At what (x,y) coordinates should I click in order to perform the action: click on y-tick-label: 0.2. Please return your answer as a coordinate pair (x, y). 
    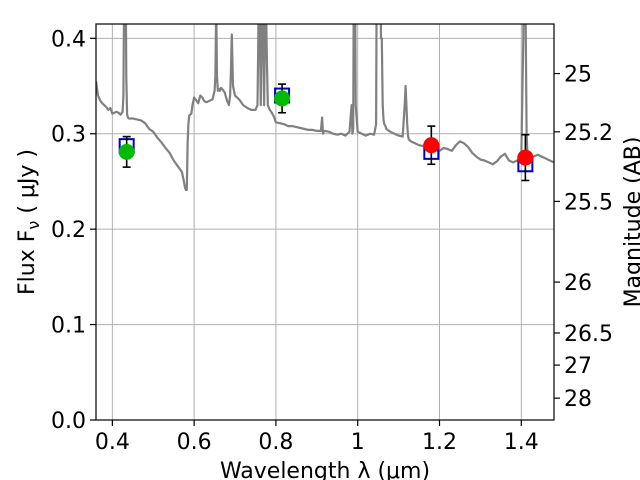
    Looking at the image, I should click on (68, 230).